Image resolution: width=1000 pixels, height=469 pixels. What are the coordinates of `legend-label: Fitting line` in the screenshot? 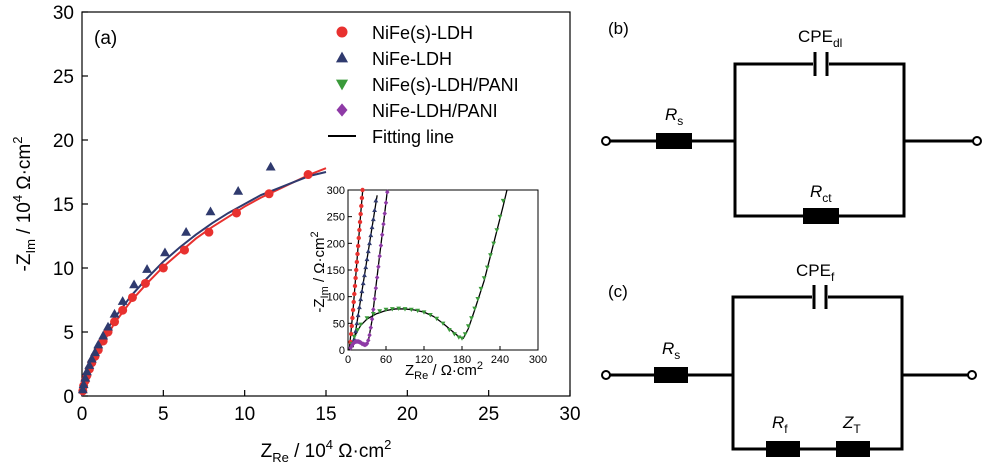 It's located at (413, 137).